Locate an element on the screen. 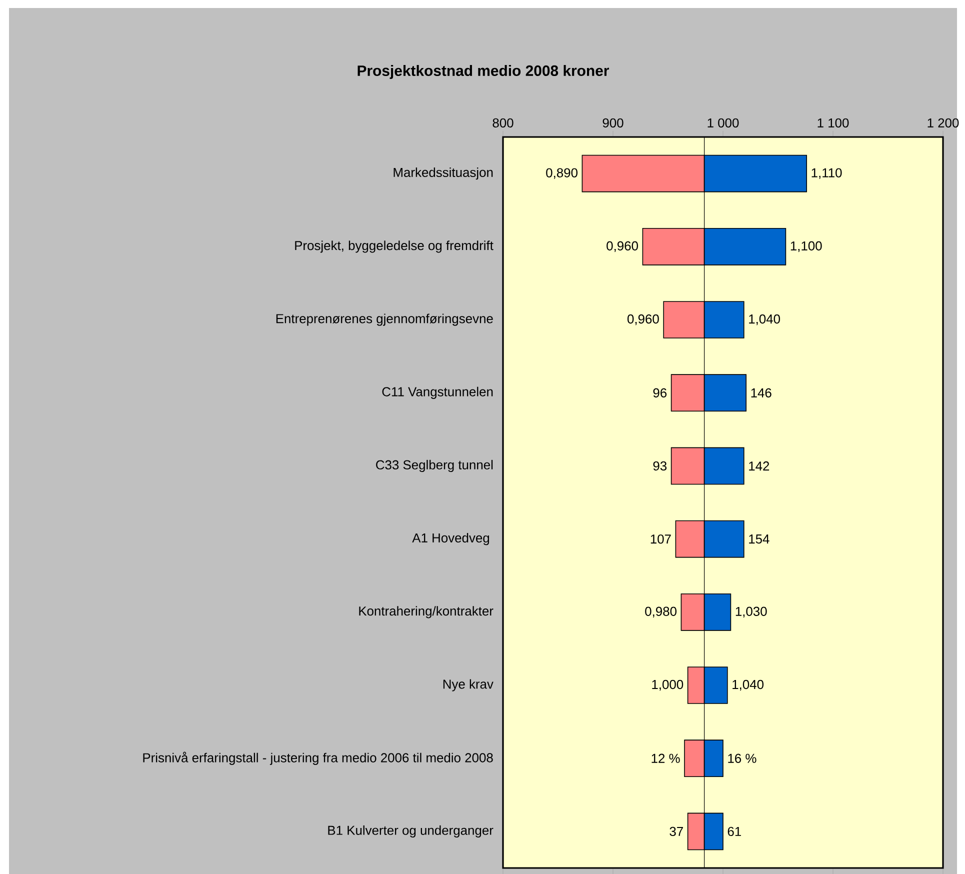 This screenshot has height=874, width=965. y-tick-label: Nye krav is located at coordinates (468, 685).